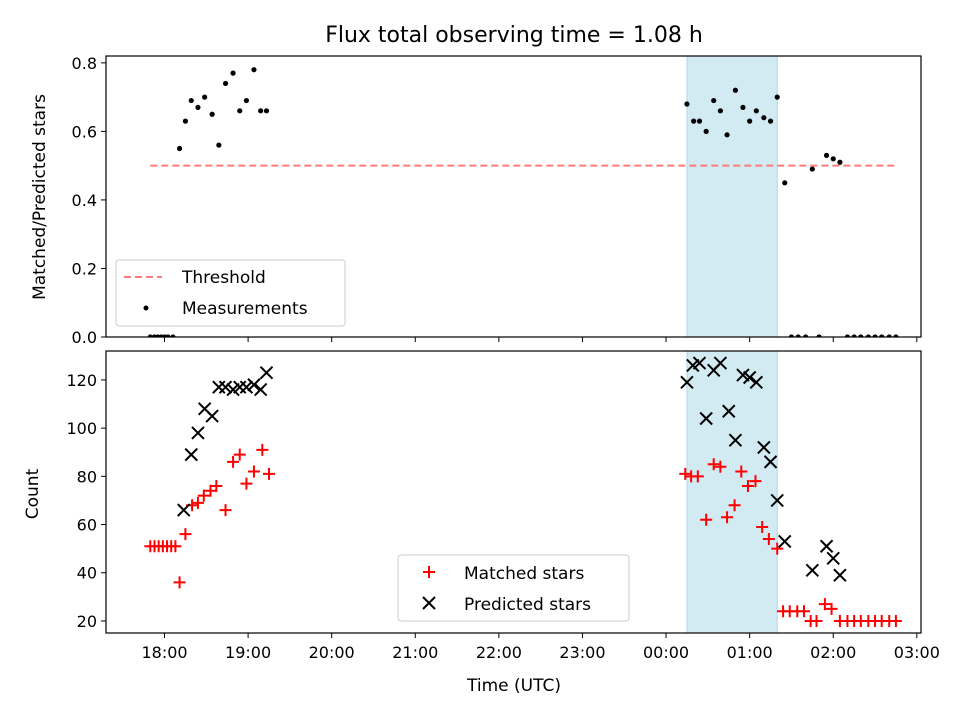 Image resolution: width=960 pixels, height=720 pixels. I want to click on legend-matched-label: Matched stars, so click(524, 574).